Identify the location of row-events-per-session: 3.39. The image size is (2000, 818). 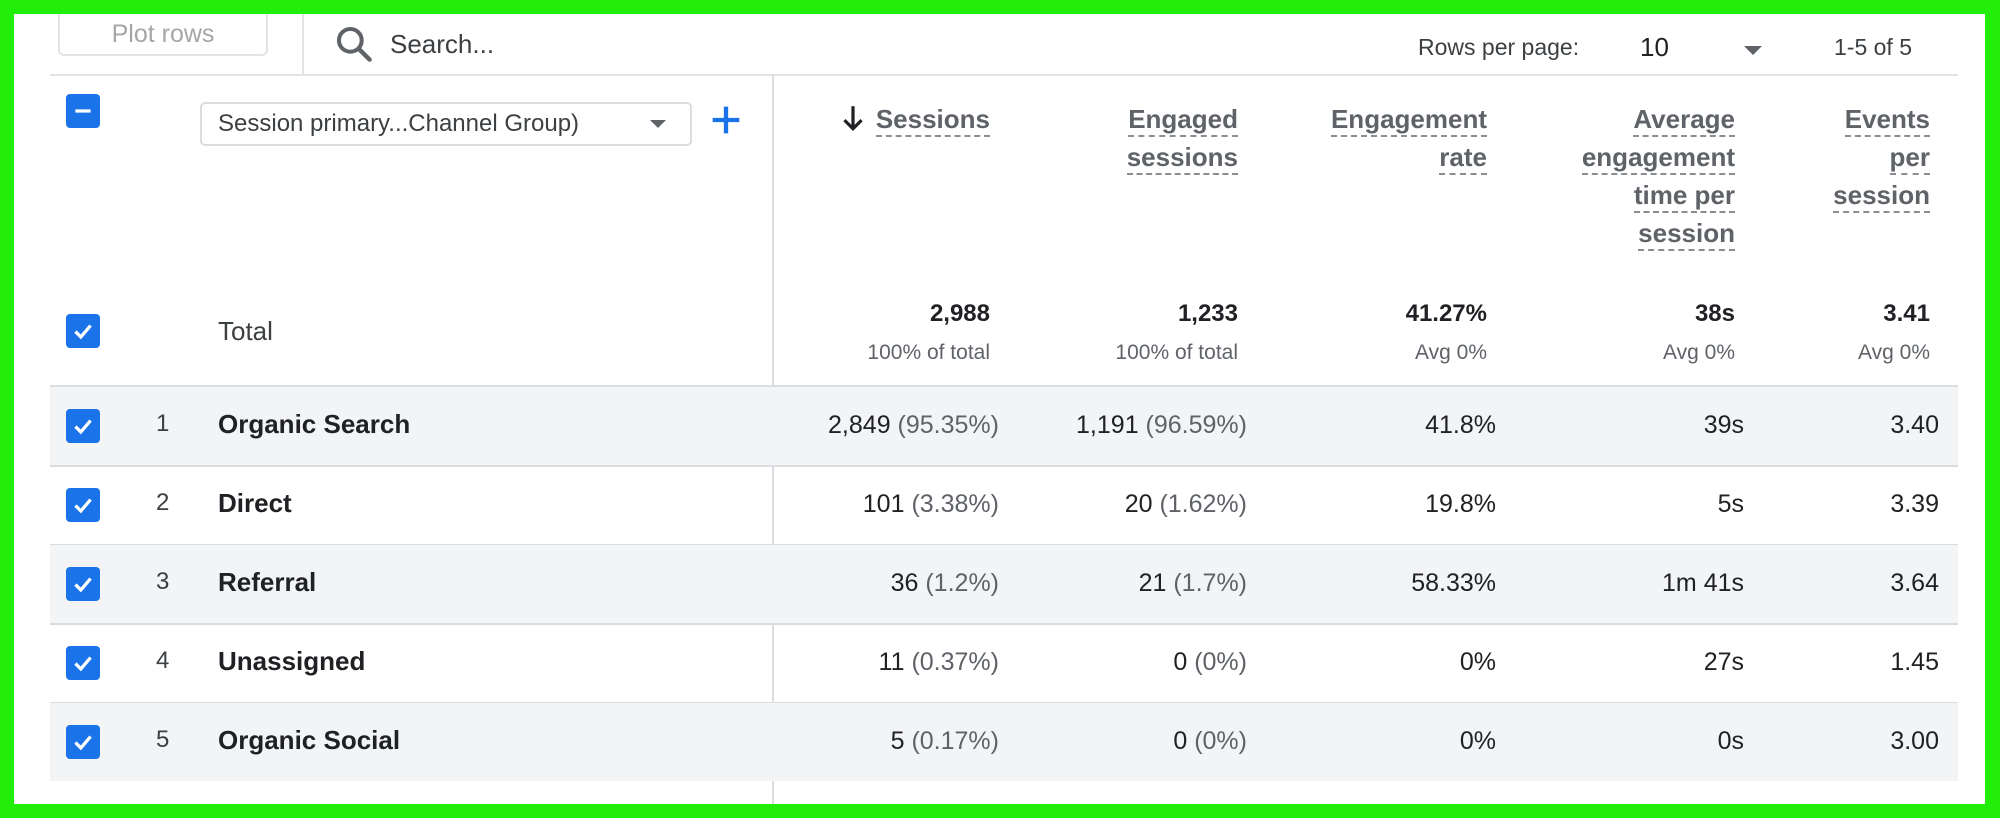
(1914, 504).